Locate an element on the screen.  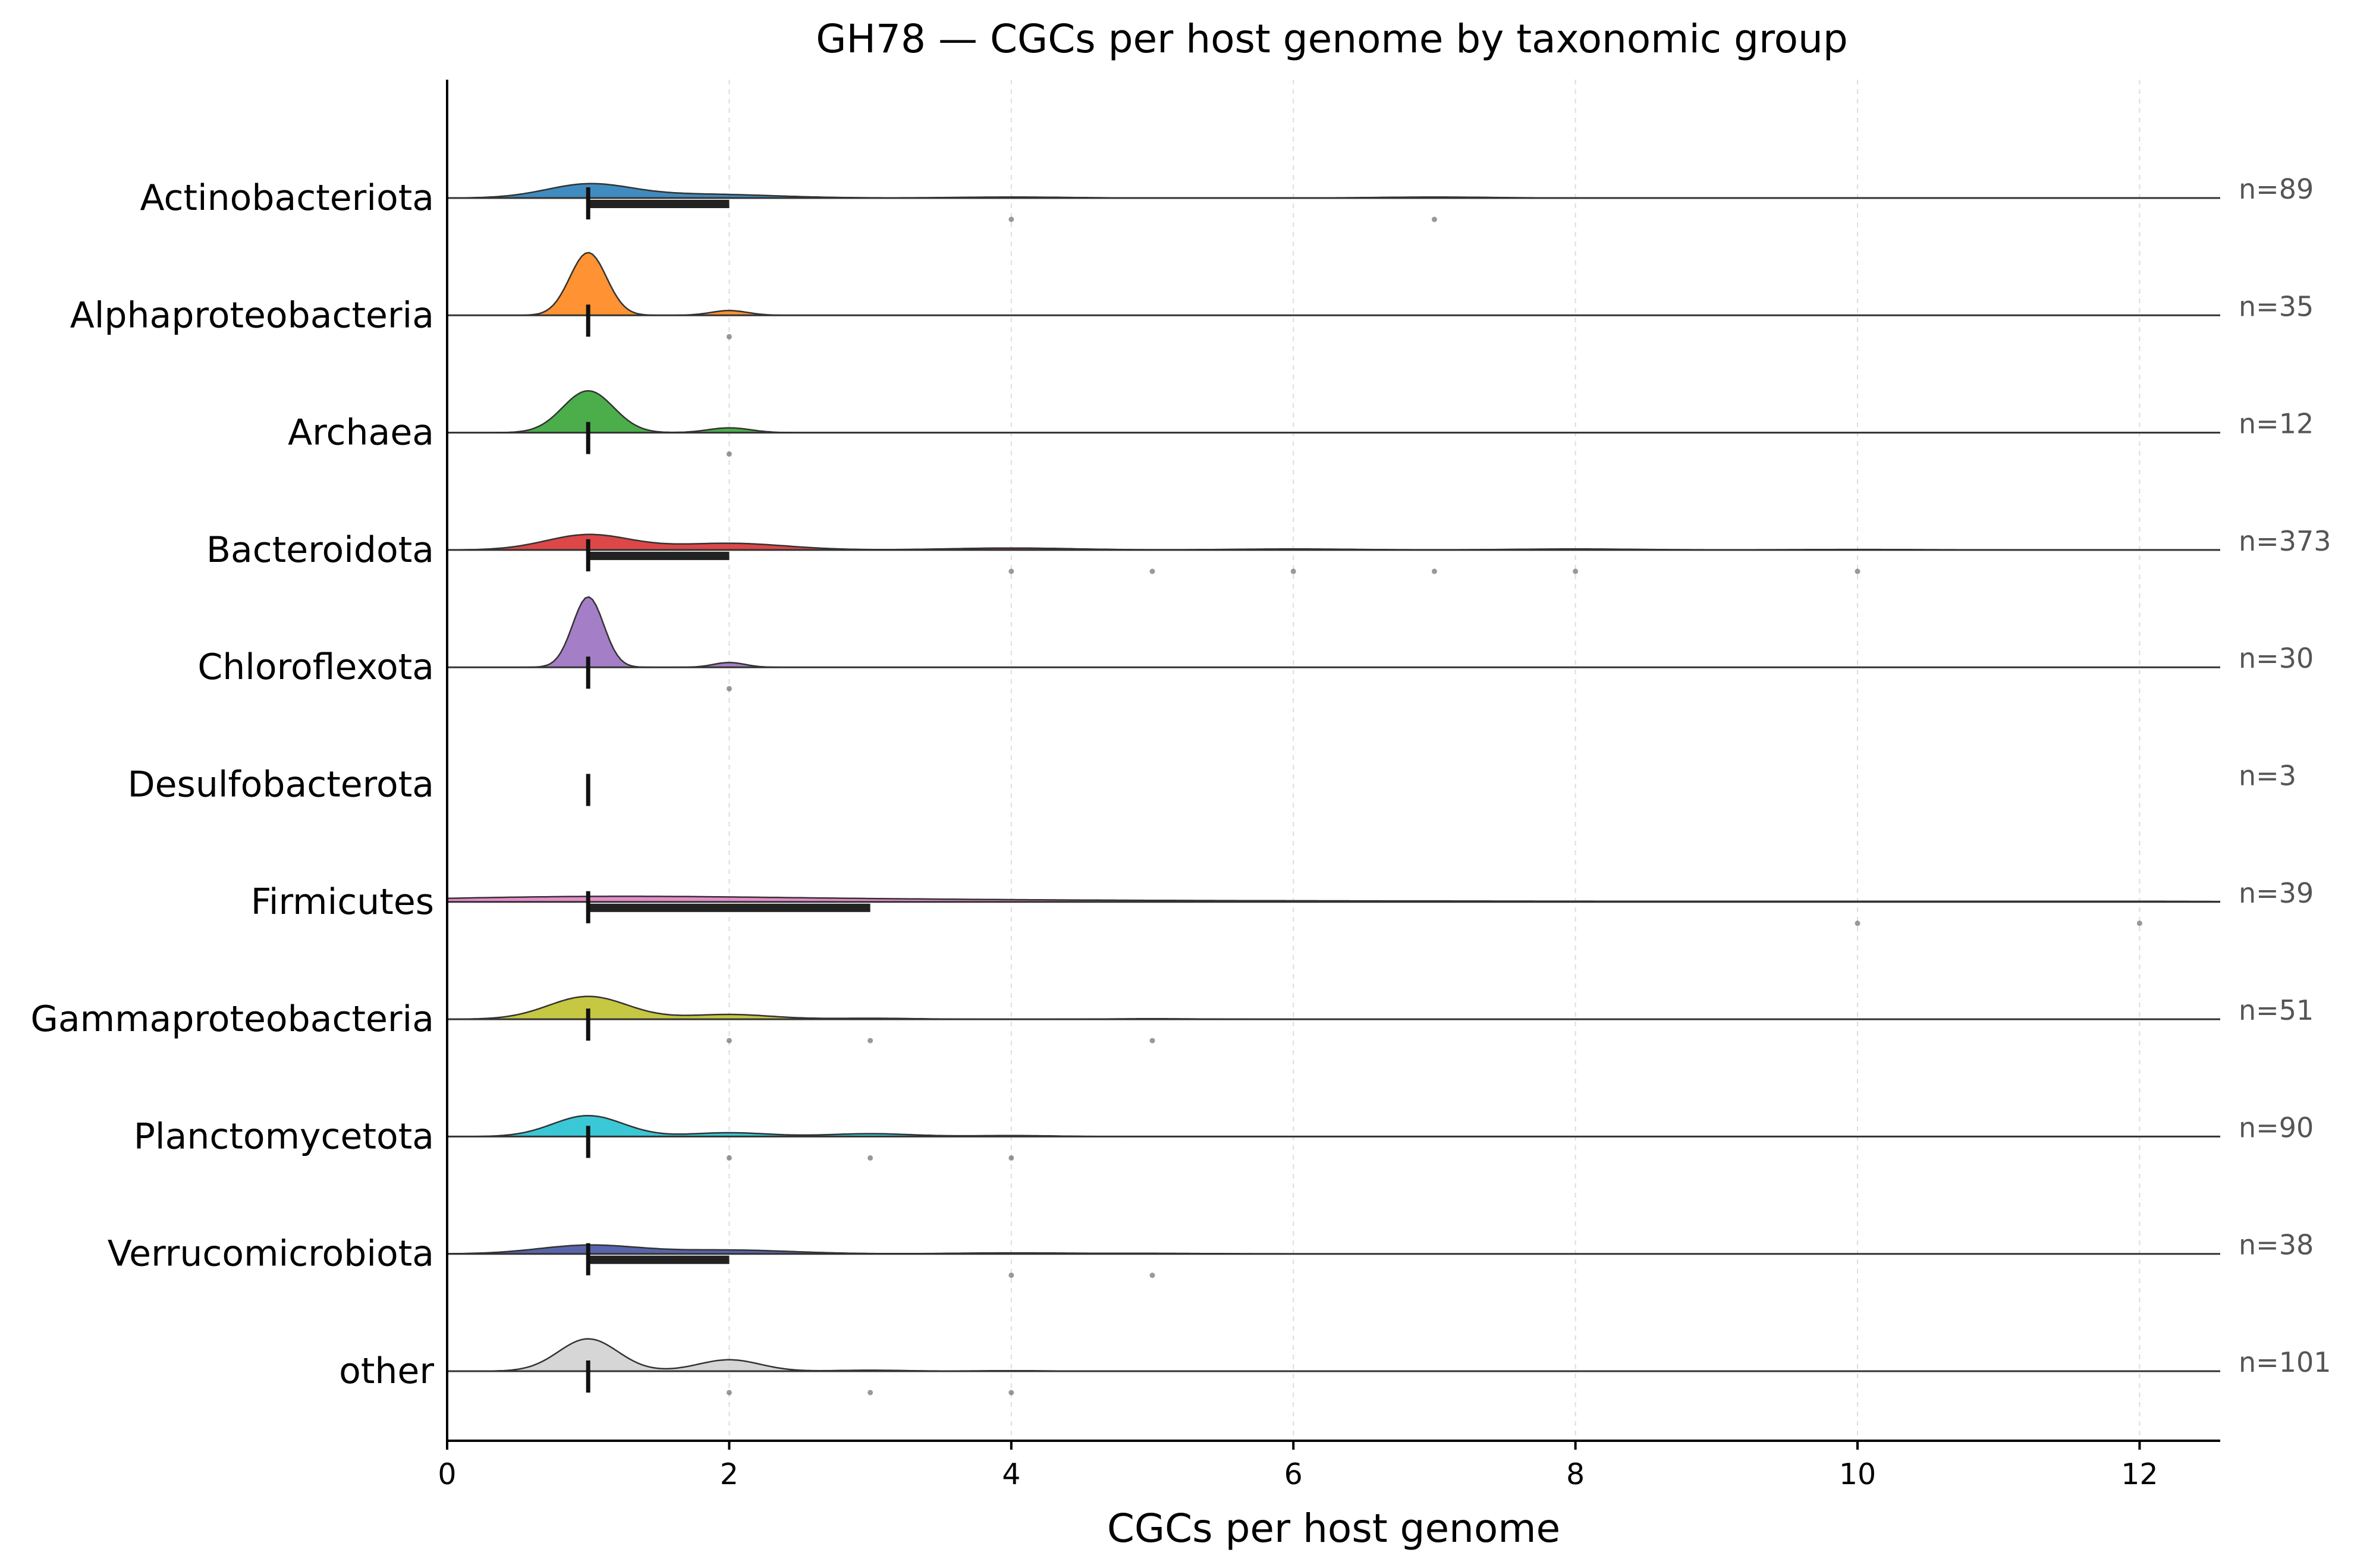
sample-size-label: n=89 is located at coordinates (2276, 189).